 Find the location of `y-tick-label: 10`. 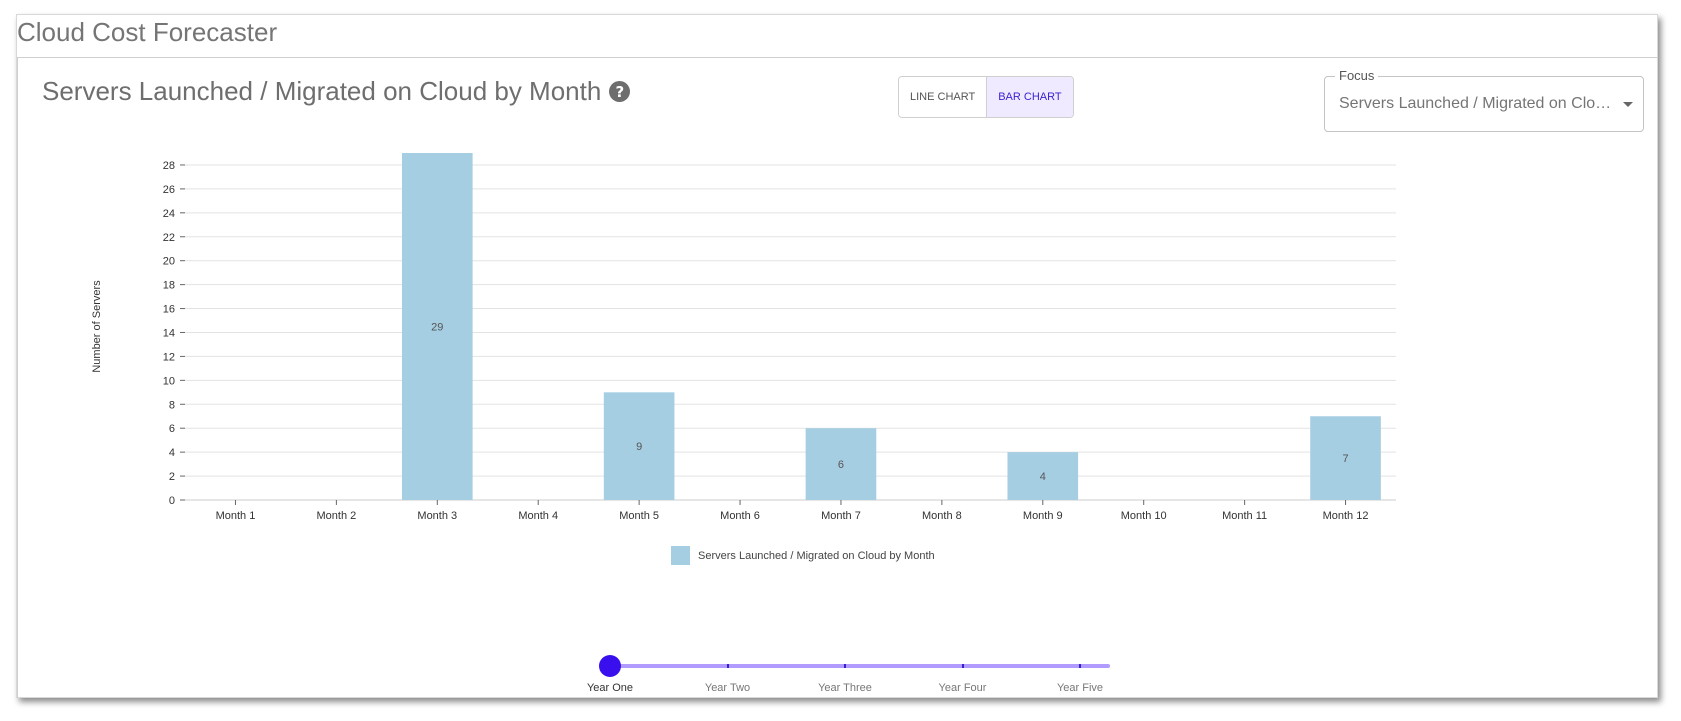

y-tick-label: 10 is located at coordinates (169, 381).